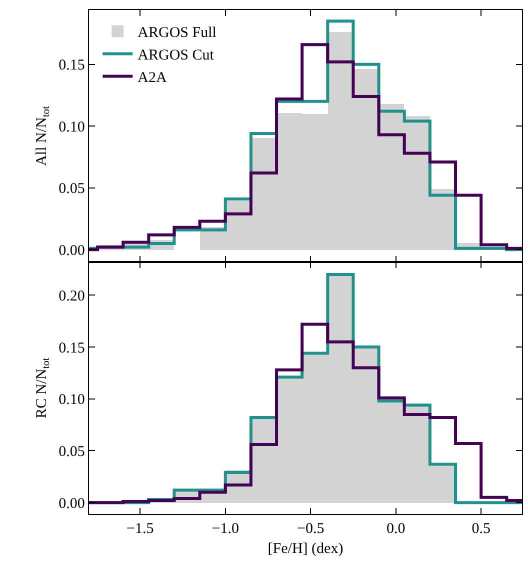 This screenshot has height=569, width=528. Describe the element at coordinates (152, 78) in the screenshot. I see `legend-label: A2A` at that location.